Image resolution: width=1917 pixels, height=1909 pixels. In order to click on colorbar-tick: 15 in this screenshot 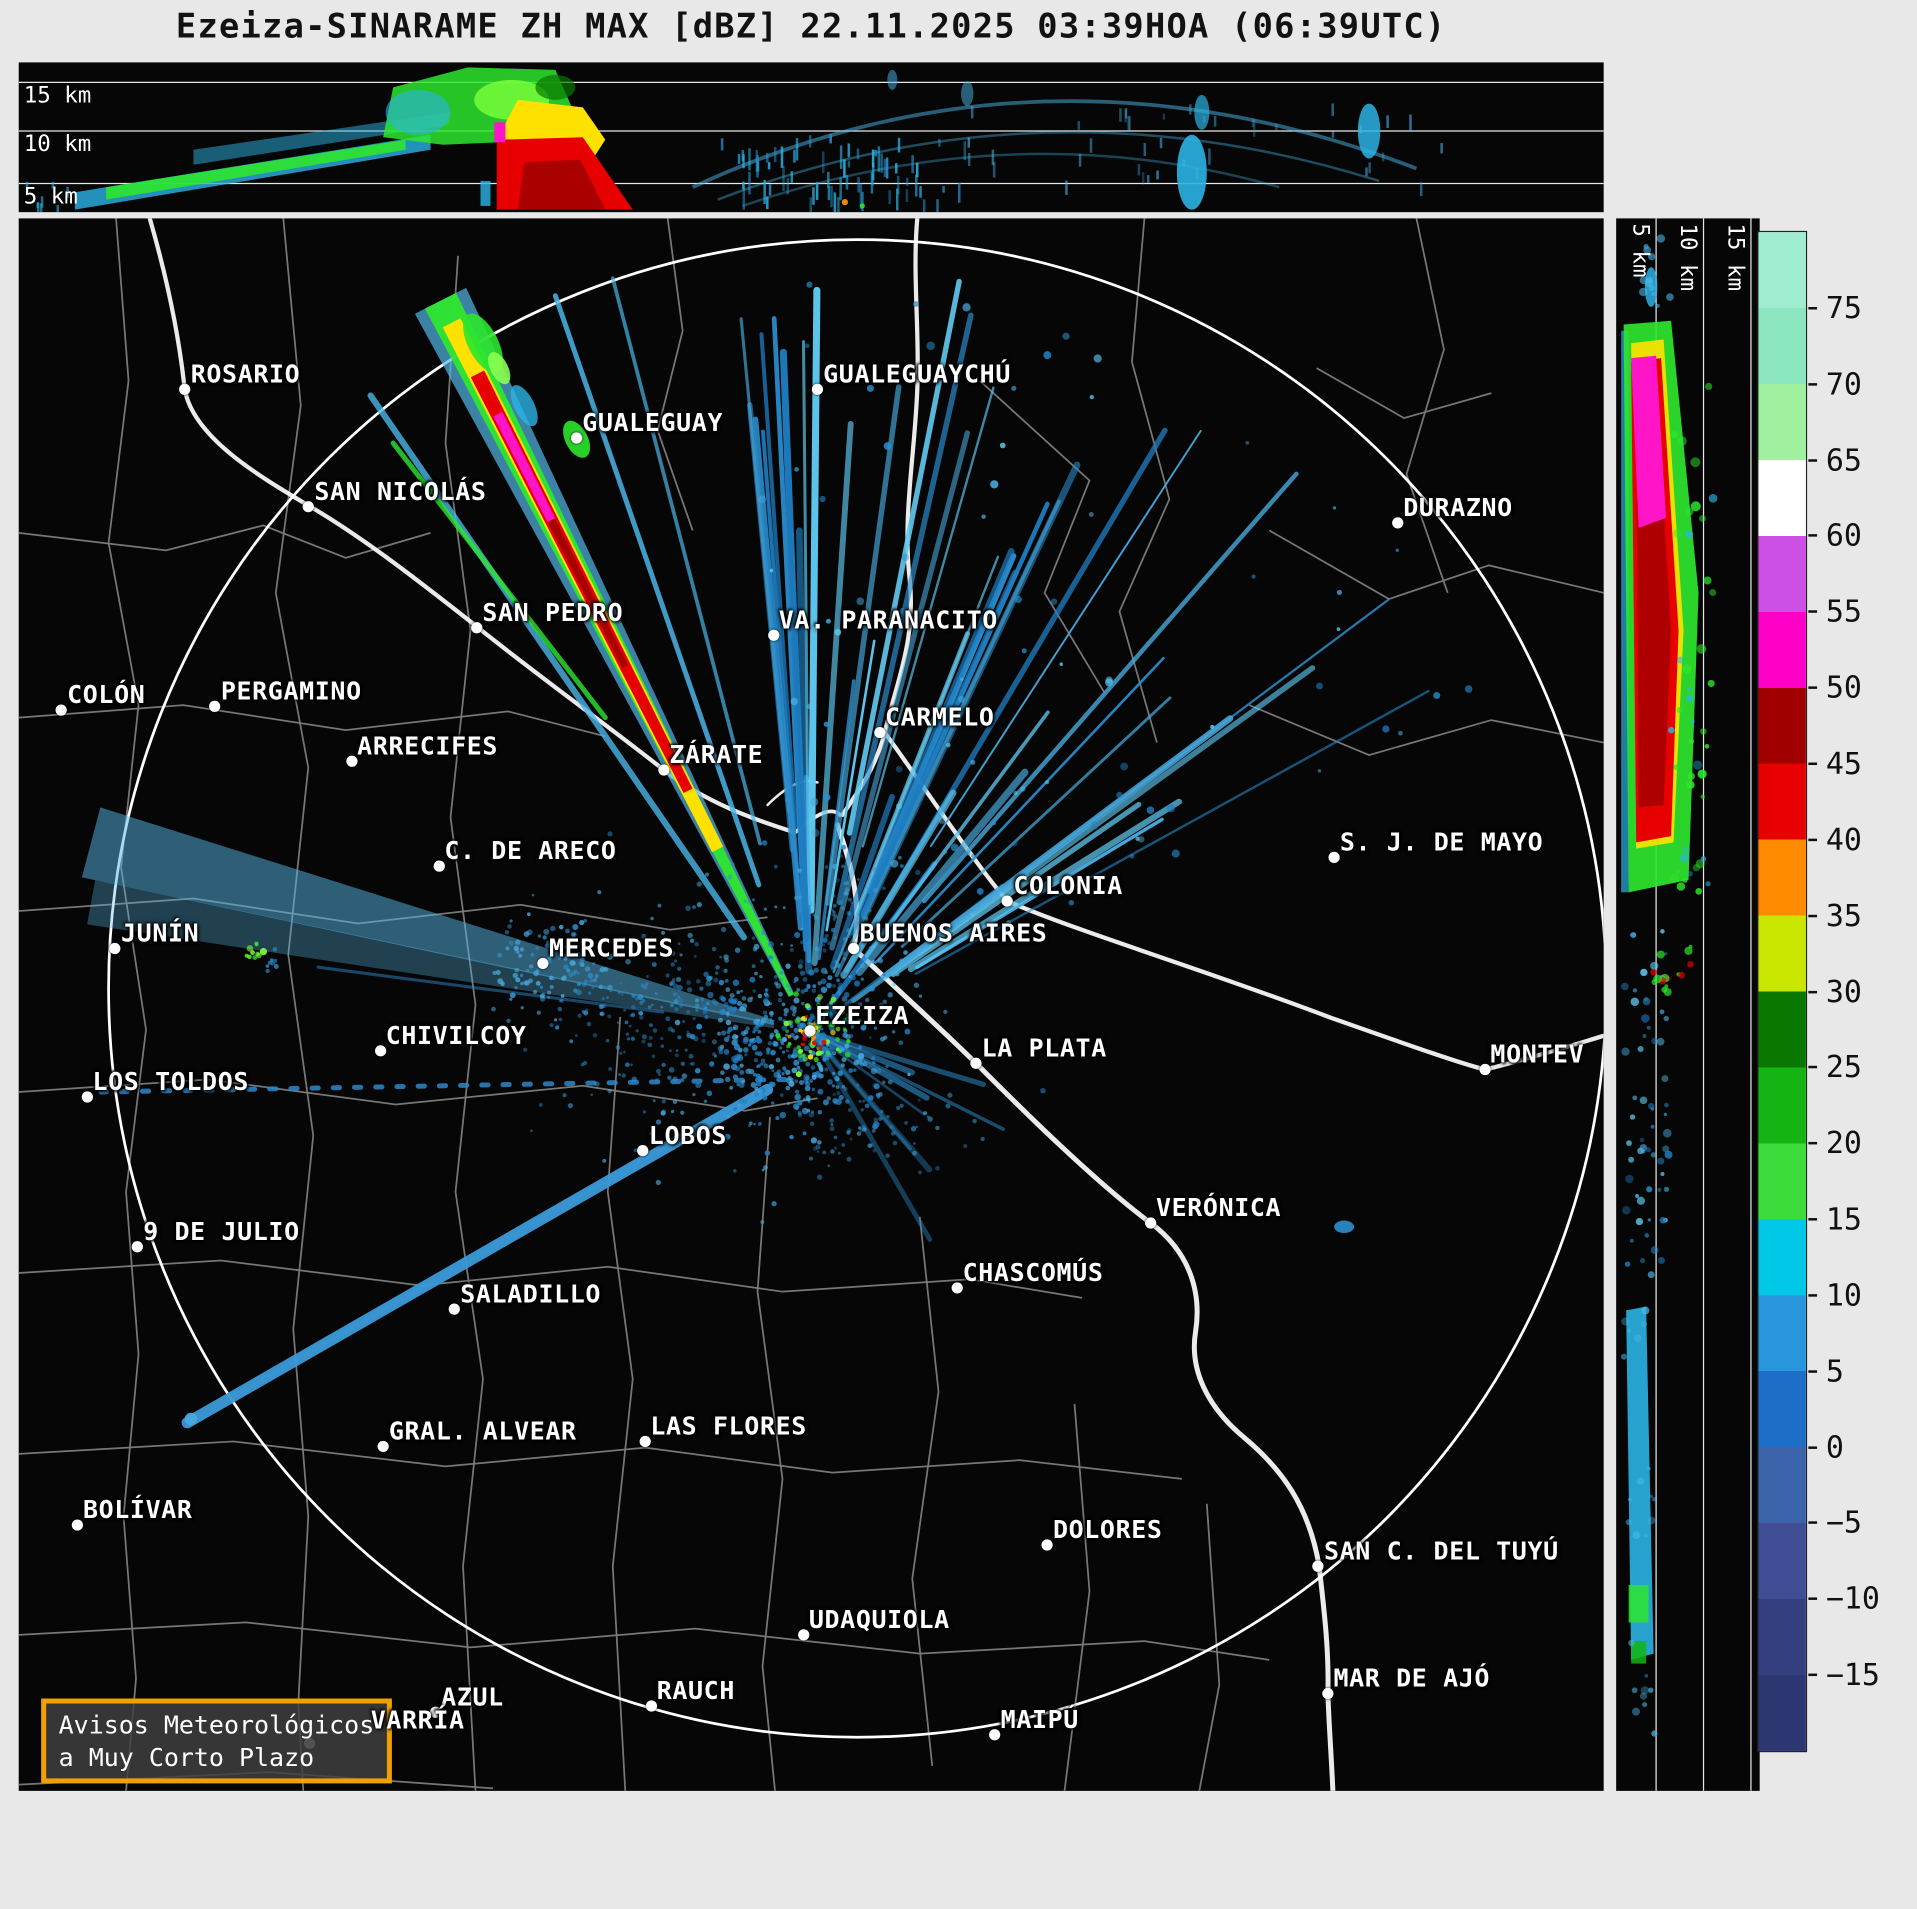, I will do `click(1835, 1219)`.